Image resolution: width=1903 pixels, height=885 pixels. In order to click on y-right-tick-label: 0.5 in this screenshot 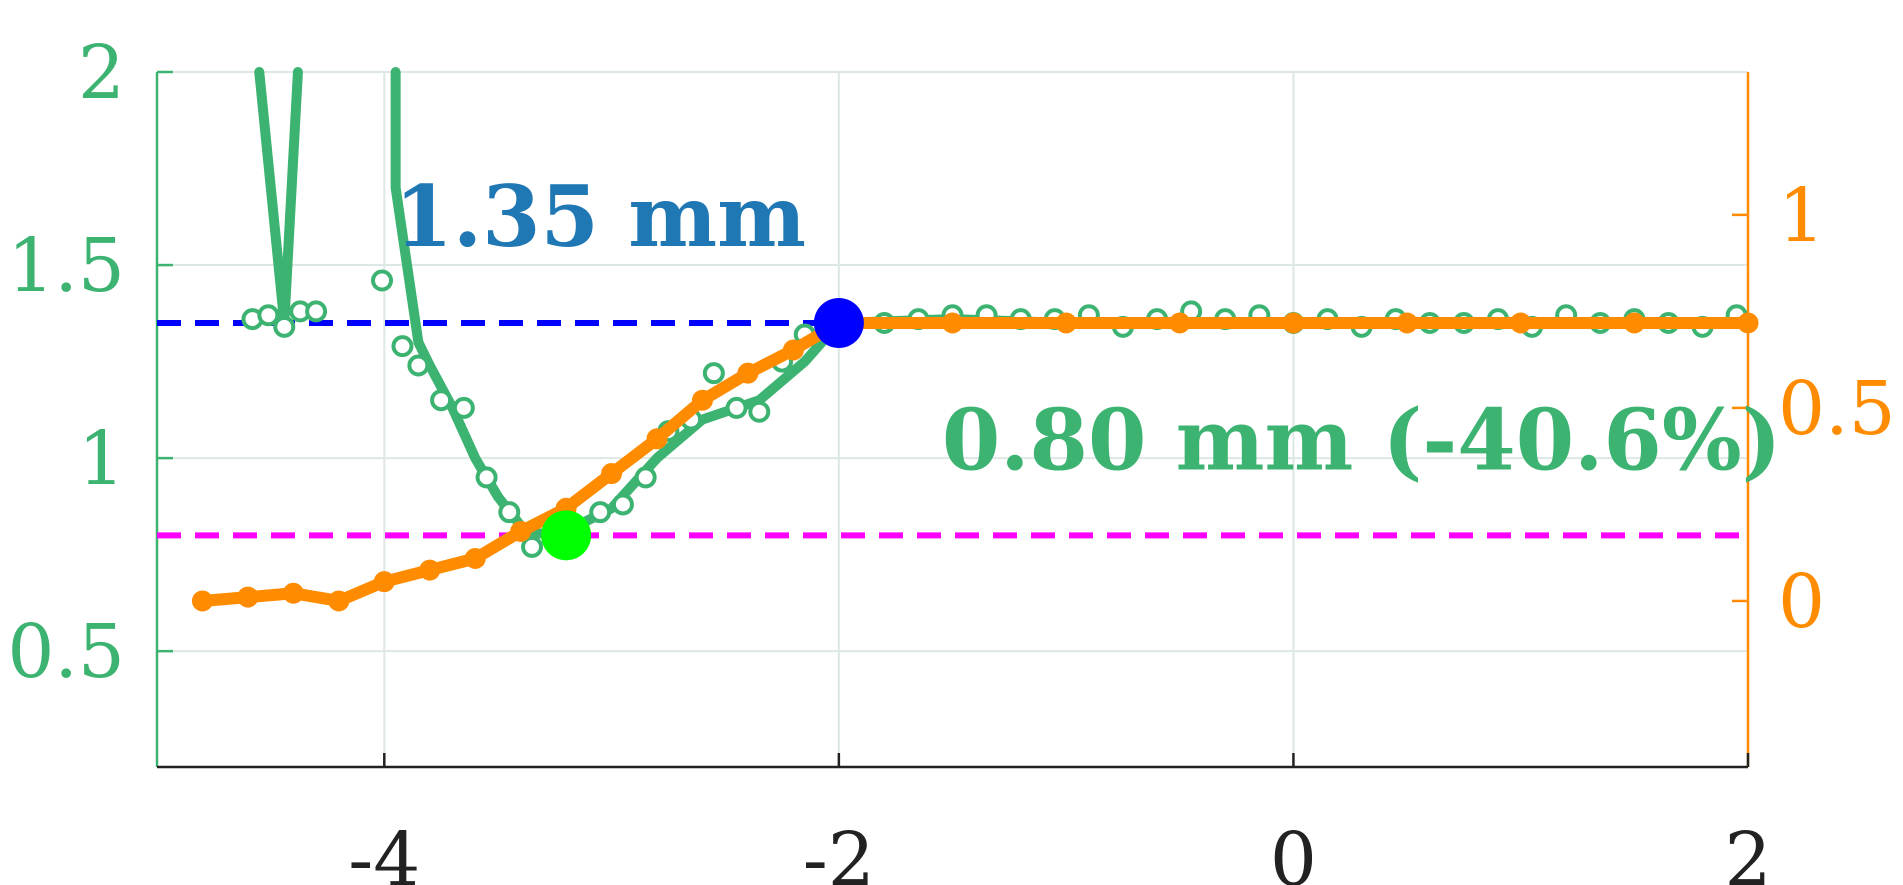, I will do `click(1837, 409)`.